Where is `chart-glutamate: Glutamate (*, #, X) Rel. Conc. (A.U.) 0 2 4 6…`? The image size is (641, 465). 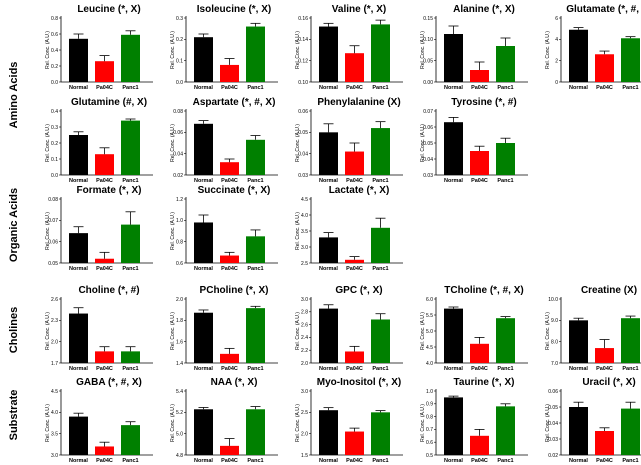 chart-glutamate: Glutamate (*, #, X) Rel. Conc. (A.U.) 0 2 4 6… is located at coordinates (593, 47).